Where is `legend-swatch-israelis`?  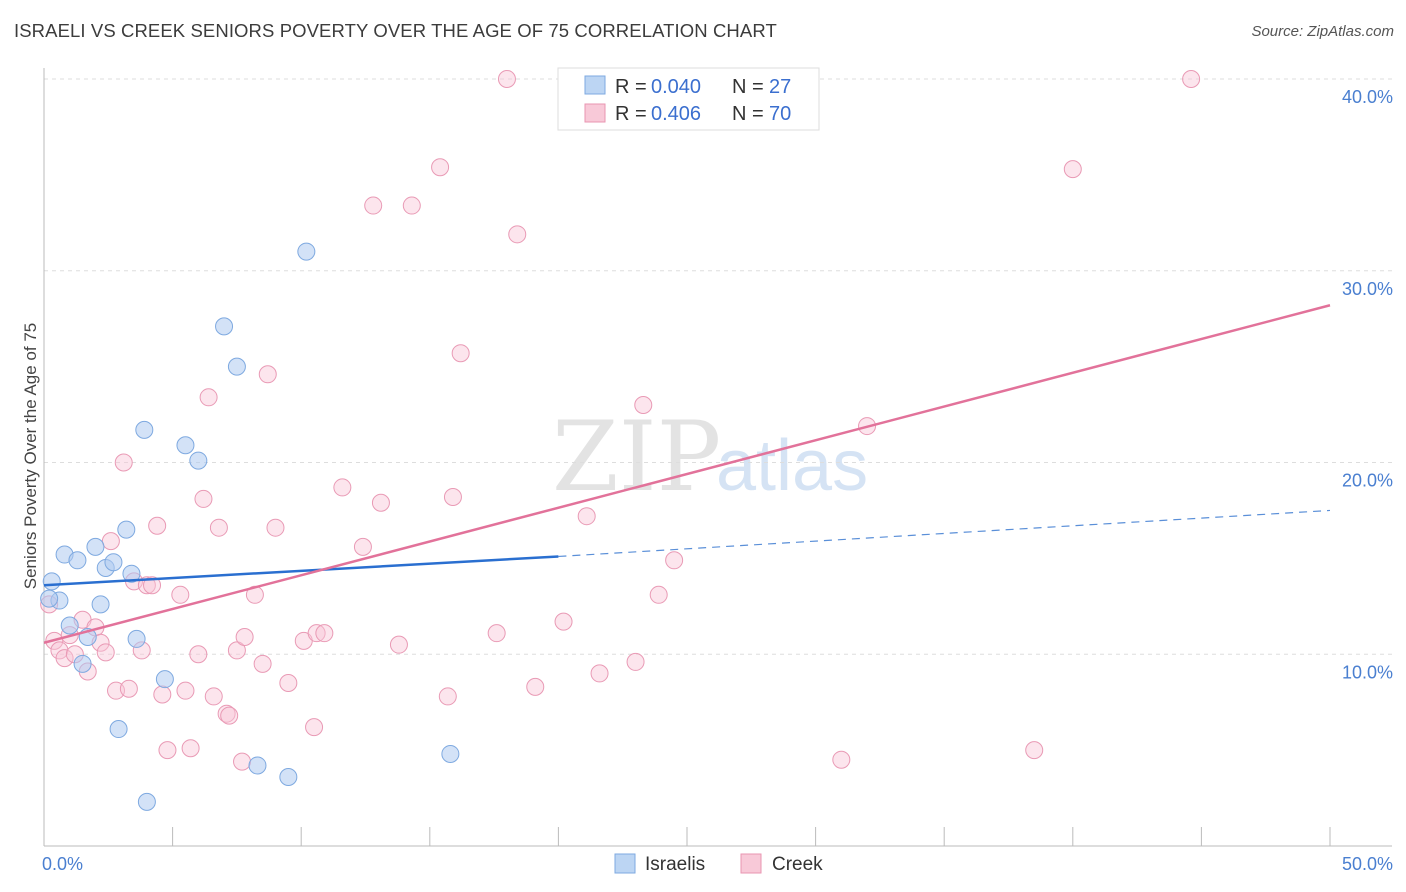 legend-swatch-israelis is located at coordinates (595, 85).